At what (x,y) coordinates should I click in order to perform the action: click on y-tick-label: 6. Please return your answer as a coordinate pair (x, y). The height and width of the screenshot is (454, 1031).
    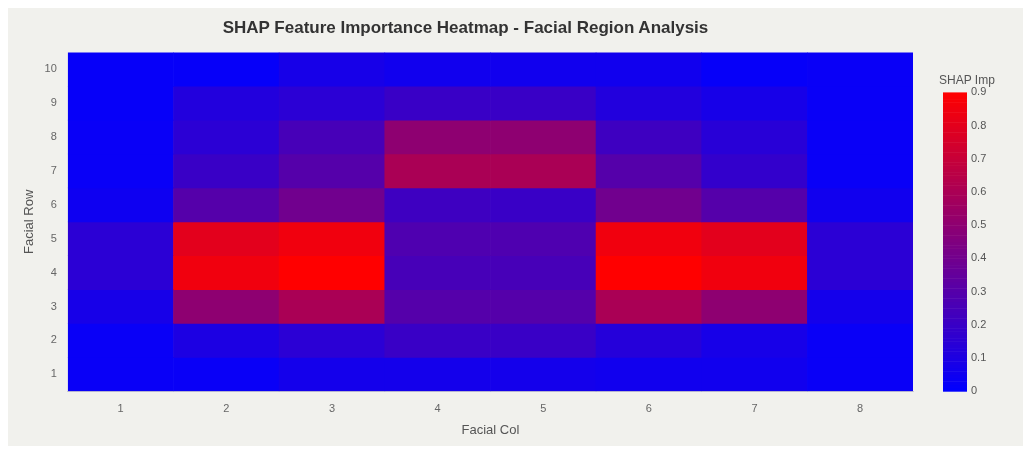
    Looking at the image, I should click on (53, 203).